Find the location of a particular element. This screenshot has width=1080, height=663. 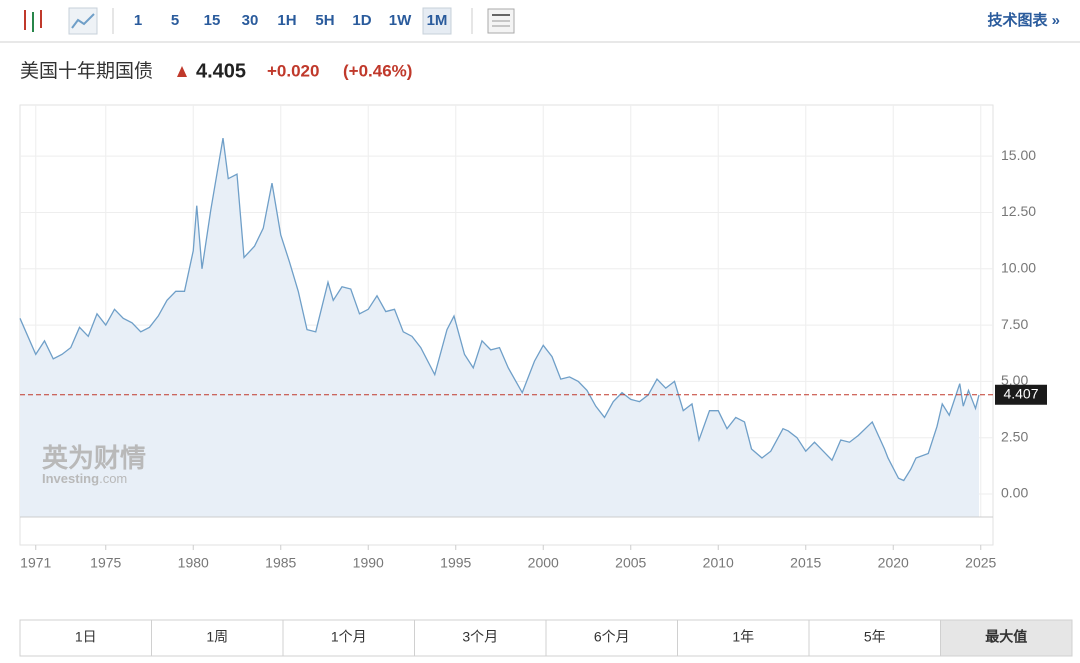

toolbar is located at coordinates (540, 21).